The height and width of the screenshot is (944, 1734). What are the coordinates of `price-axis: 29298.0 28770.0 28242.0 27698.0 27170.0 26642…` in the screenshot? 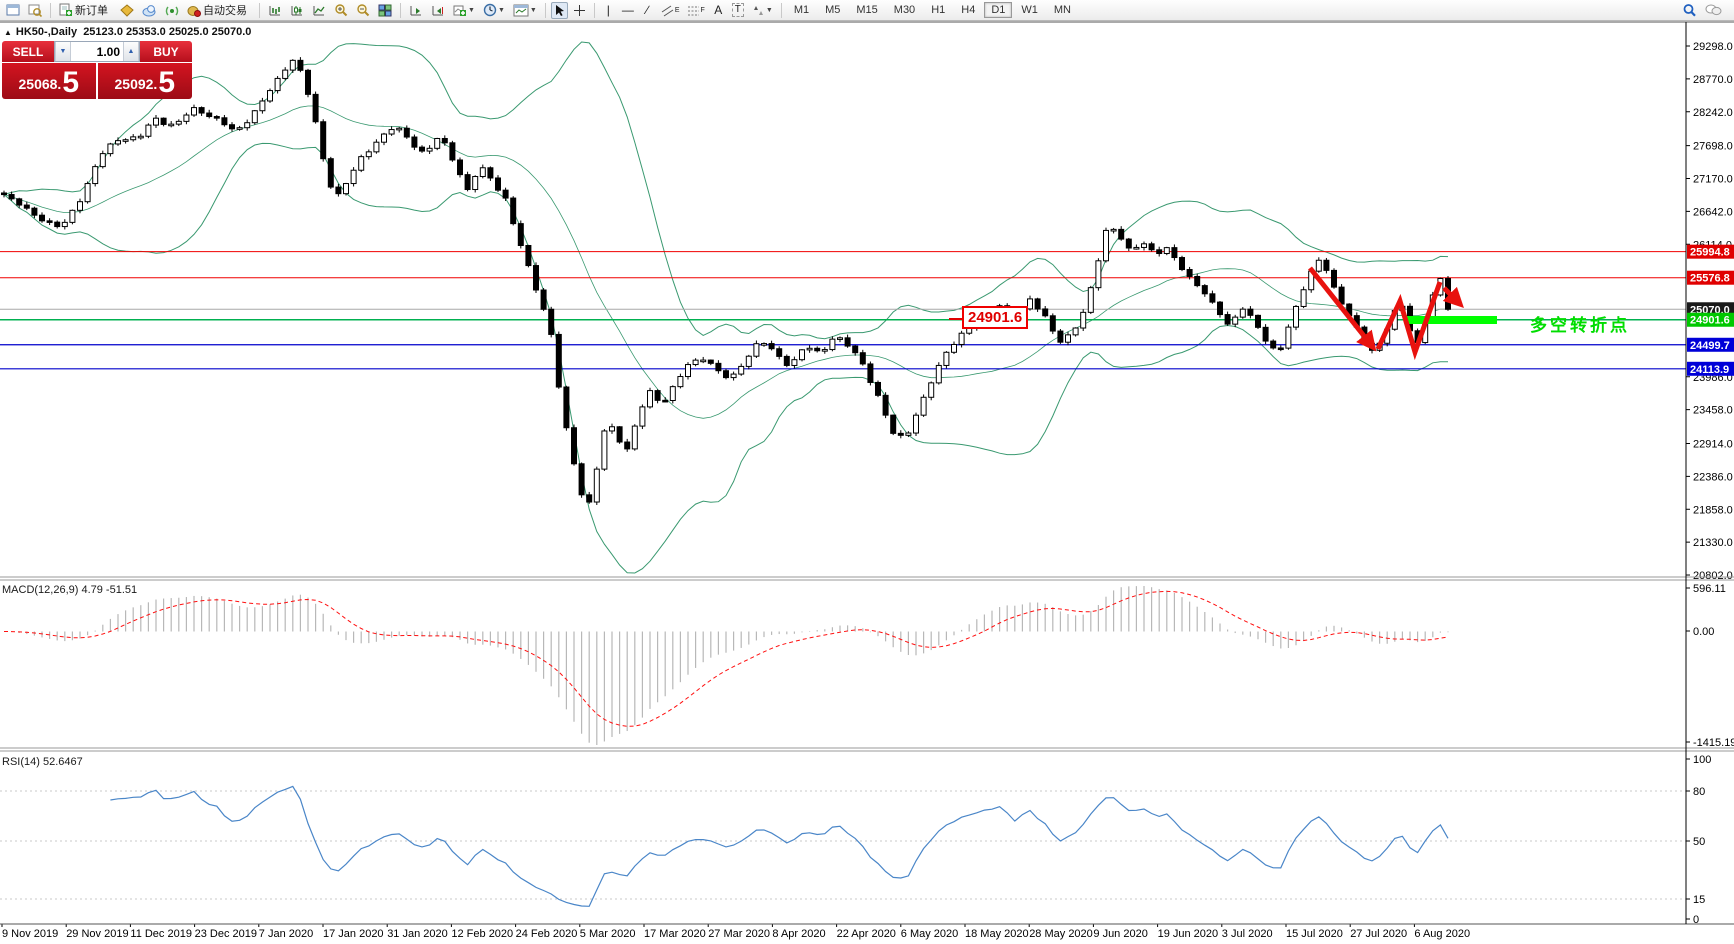 It's located at (1710, 311).